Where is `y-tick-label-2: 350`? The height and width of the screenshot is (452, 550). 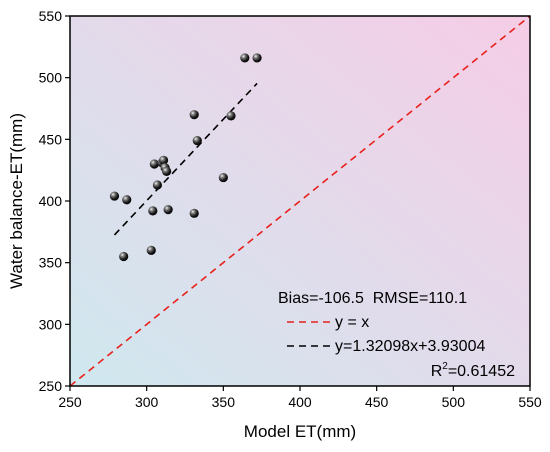
y-tick-label-2: 350 is located at coordinates (51, 263).